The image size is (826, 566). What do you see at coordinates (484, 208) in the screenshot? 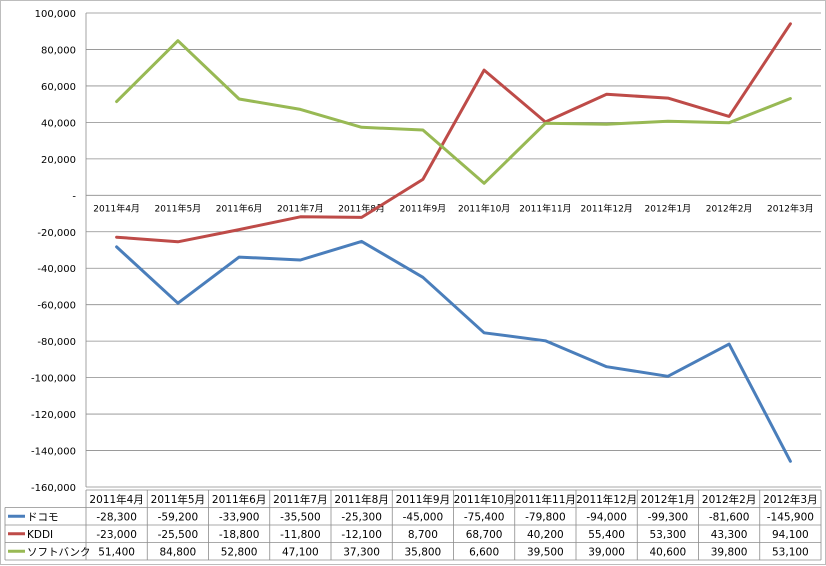
I see `x-tick-label: 2011年10月` at bounding box center [484, 208].